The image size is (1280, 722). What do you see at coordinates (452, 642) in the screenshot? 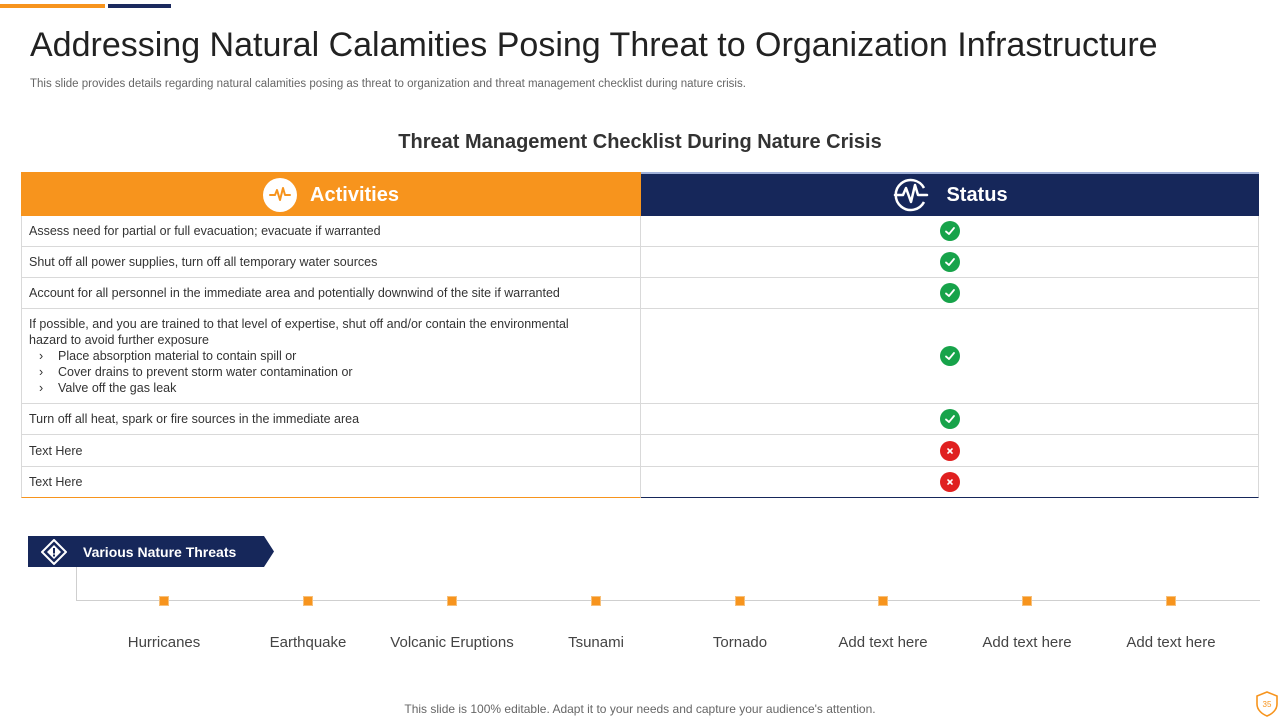
I see `threat-label: Volcanic Eruptions` at bounding box center [452, 642].